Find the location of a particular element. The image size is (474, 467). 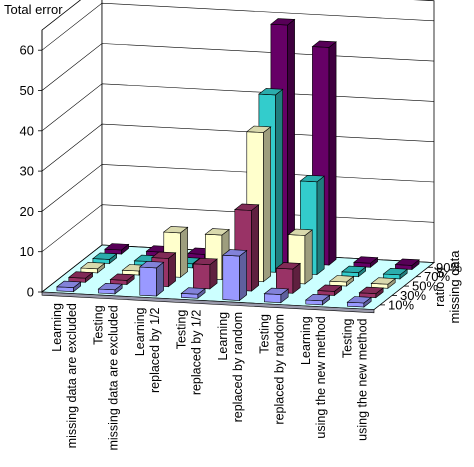

category-label: Testingreplaced by random is located at coordinates (271, 369).